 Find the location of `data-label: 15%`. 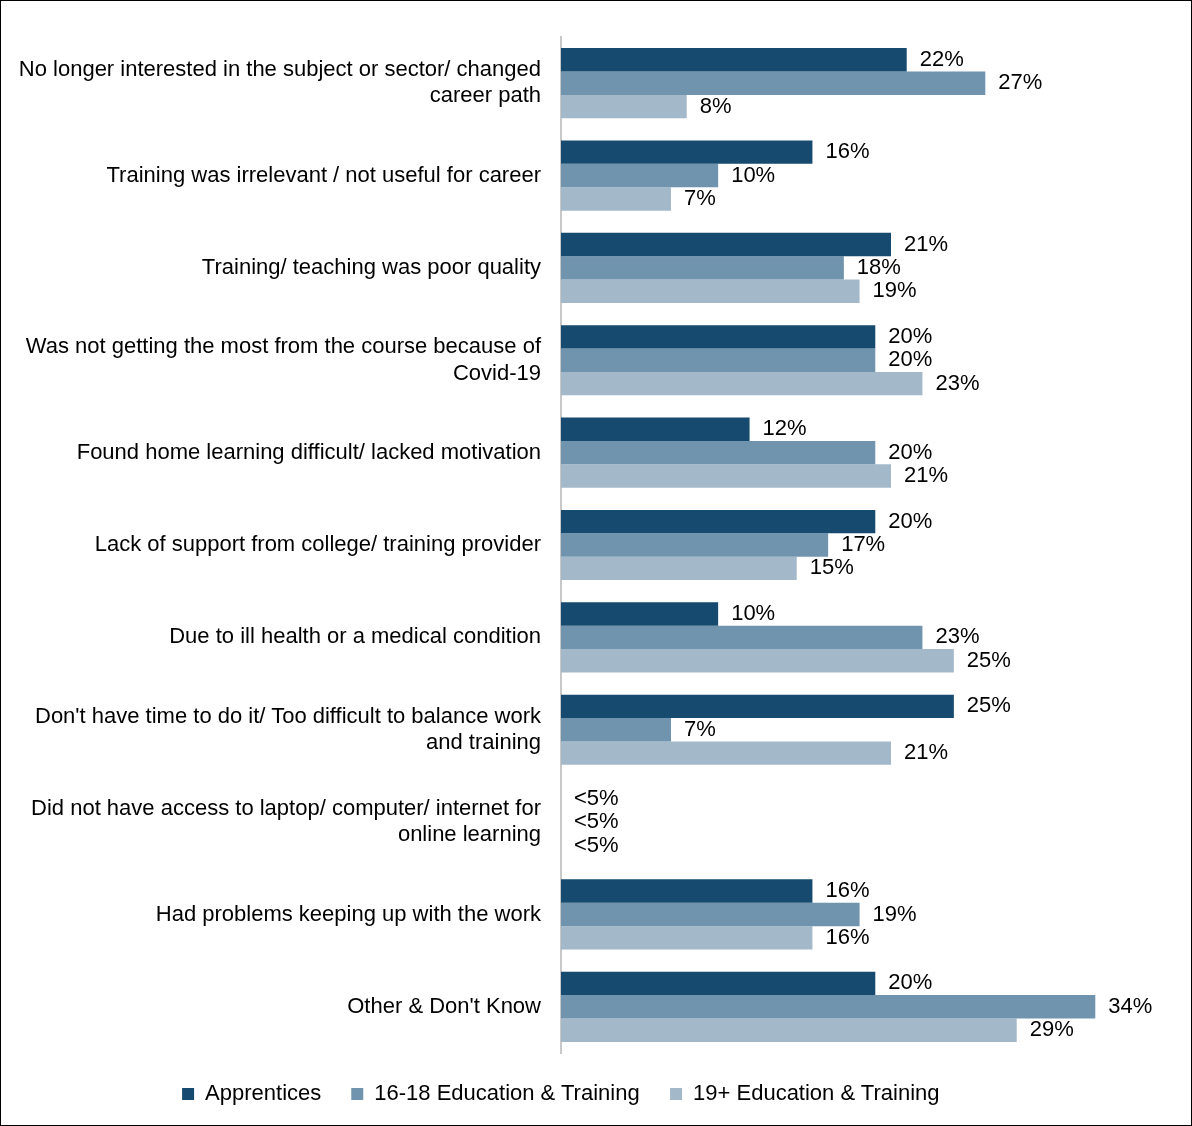

data-label: 15% is located at coordinates (831, 567).